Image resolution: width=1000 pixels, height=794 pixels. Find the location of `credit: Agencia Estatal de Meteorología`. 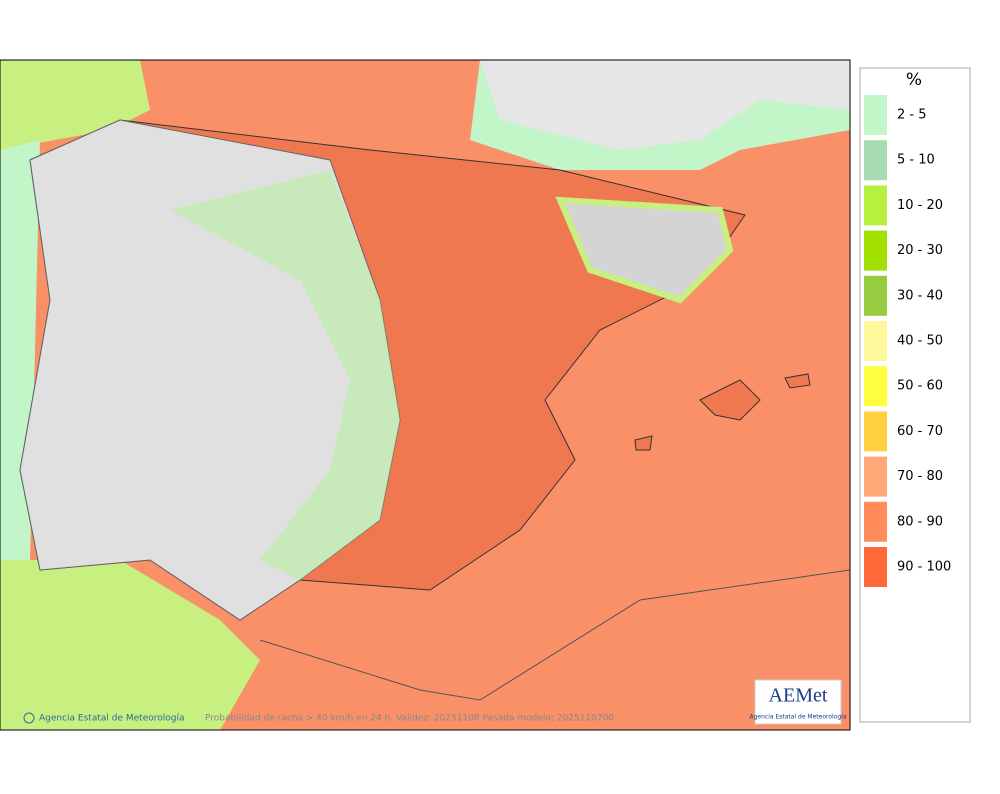

credit: Agencia Estatal de Meteorología is located at coordinates (112, 719).